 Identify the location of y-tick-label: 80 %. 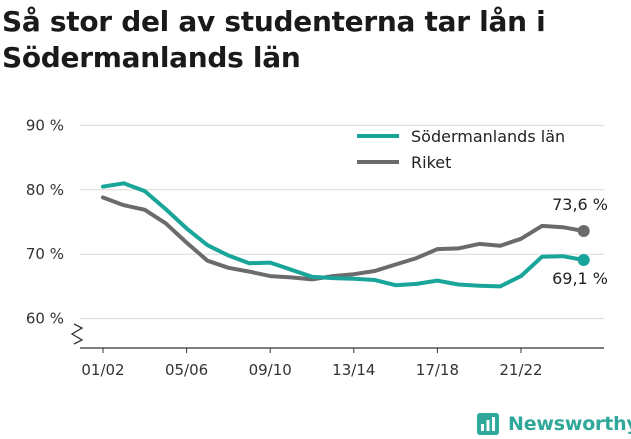
(45, 190).